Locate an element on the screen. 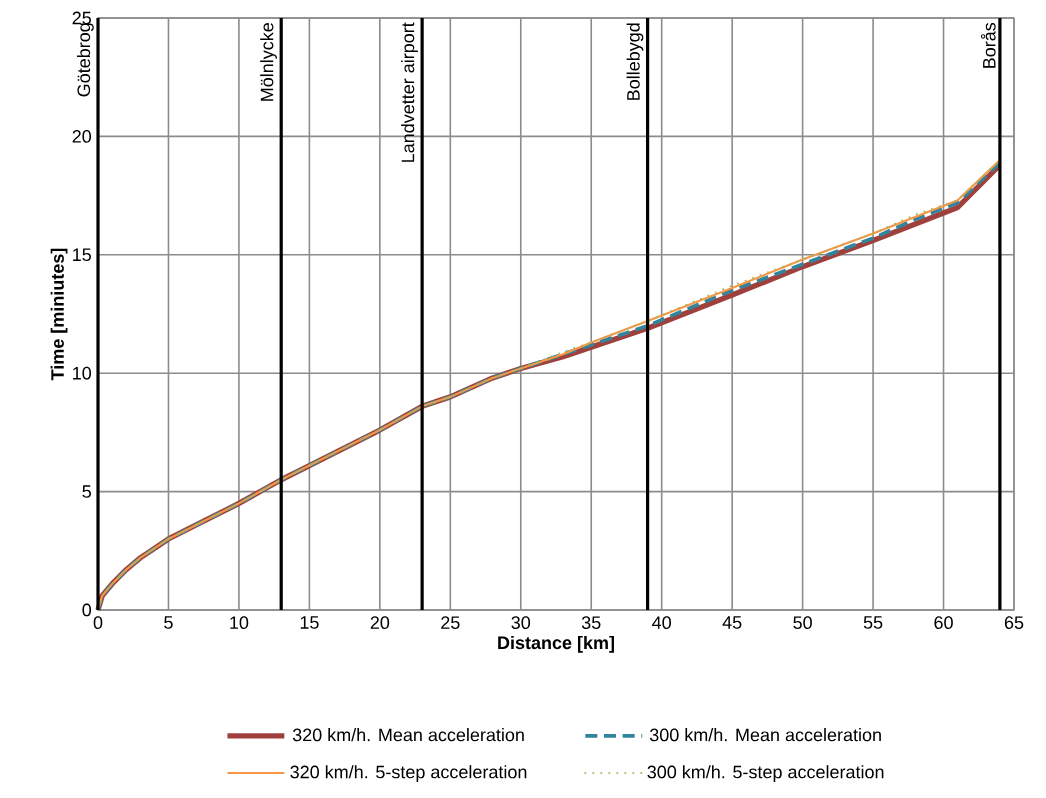 This screenshot has height=798, width=1046. y-tick-label: 15 is located at coordinates (82, 255).